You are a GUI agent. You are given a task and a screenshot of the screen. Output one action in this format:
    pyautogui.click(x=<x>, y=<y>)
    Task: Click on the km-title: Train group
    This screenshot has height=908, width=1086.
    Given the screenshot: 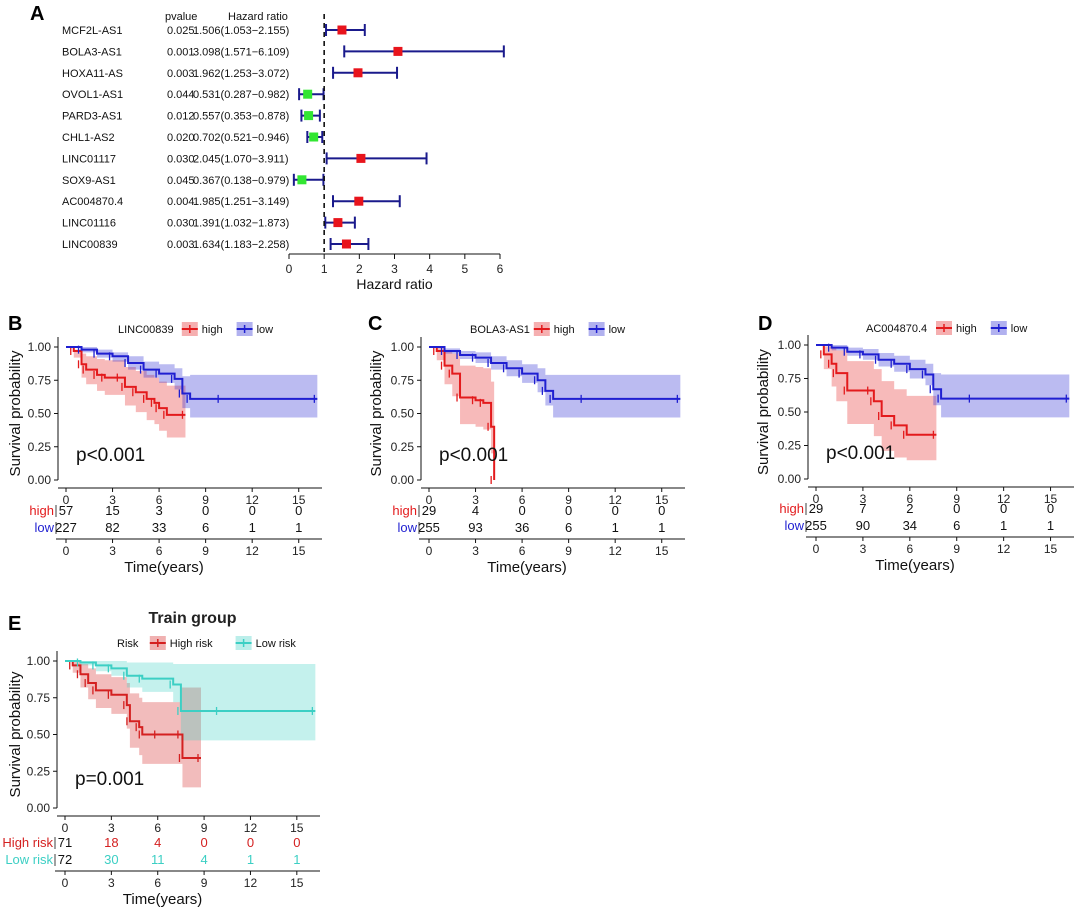 What is the action you would take?
    pyautogui.click(x=193, y=618)
    